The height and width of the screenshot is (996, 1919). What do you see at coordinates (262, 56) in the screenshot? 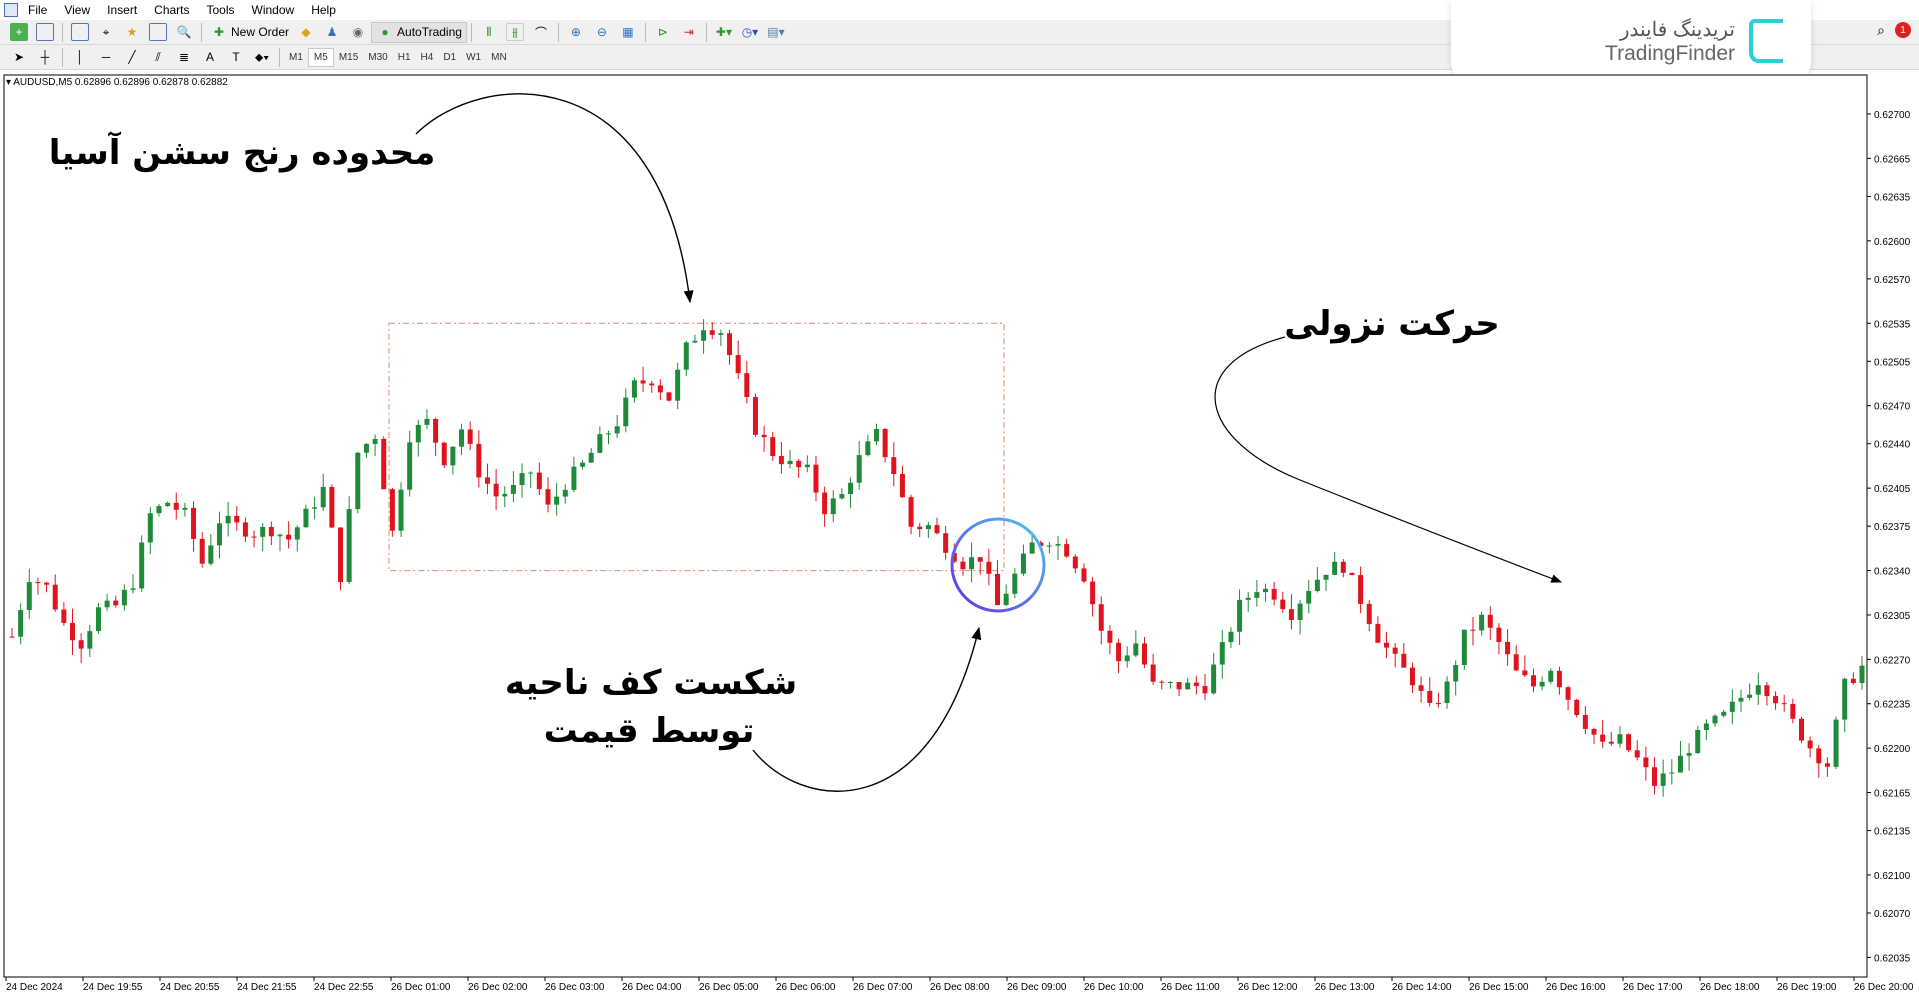
I see `arrows-icon: ⬥▾` at bounding box center [262, 56].